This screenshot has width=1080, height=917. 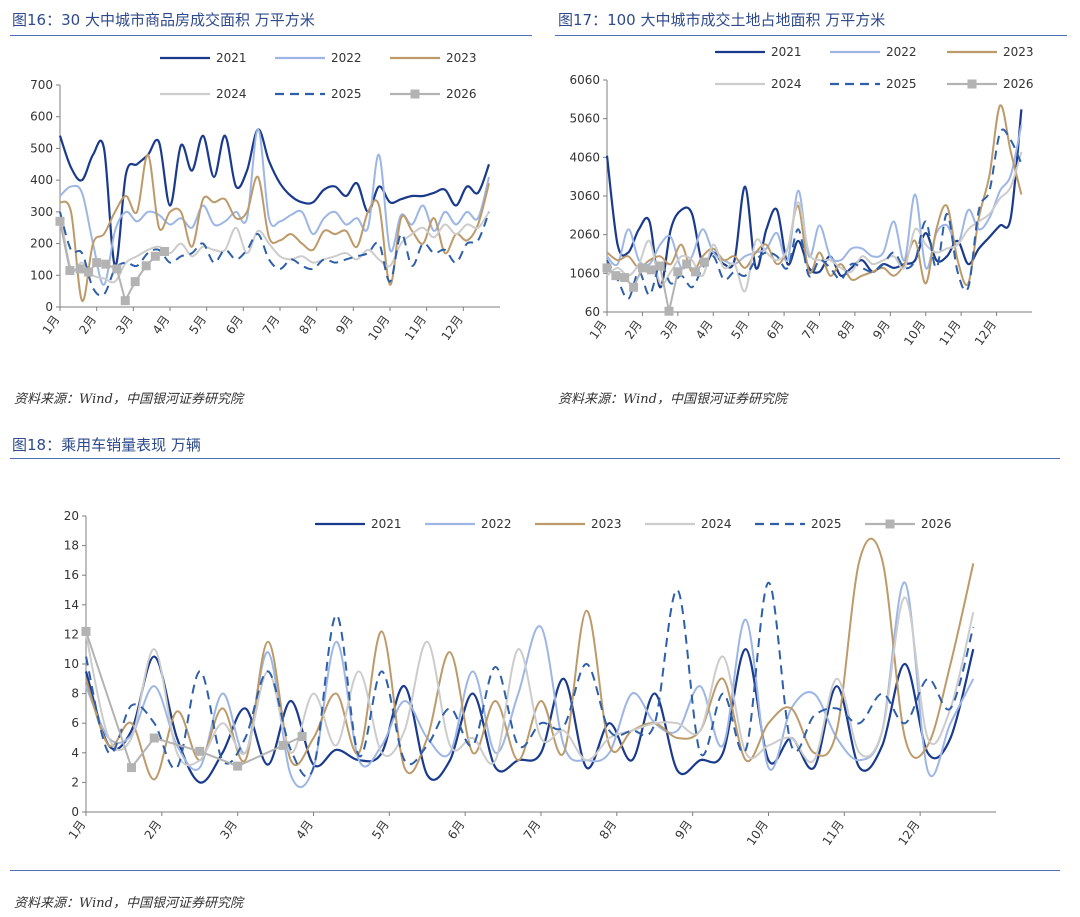 I want to click on fig17-y-tick-label: 6060, so click(x=584, y=80).